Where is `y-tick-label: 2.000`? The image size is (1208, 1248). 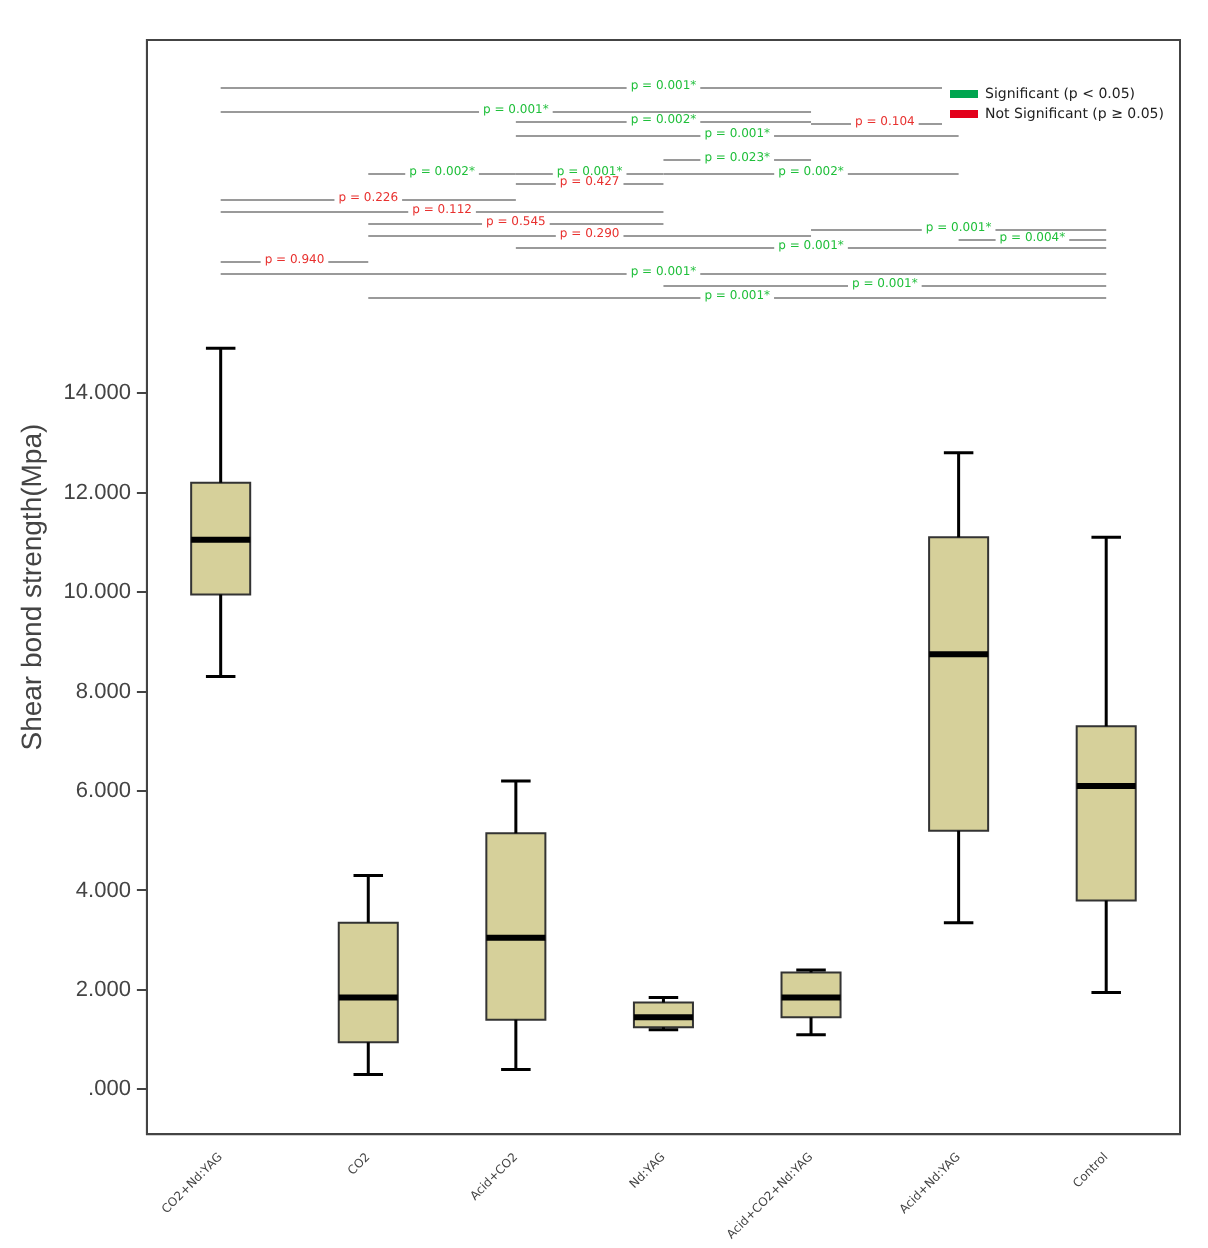
y-tick-label: 2.000 is located at coordinates (103, 990).